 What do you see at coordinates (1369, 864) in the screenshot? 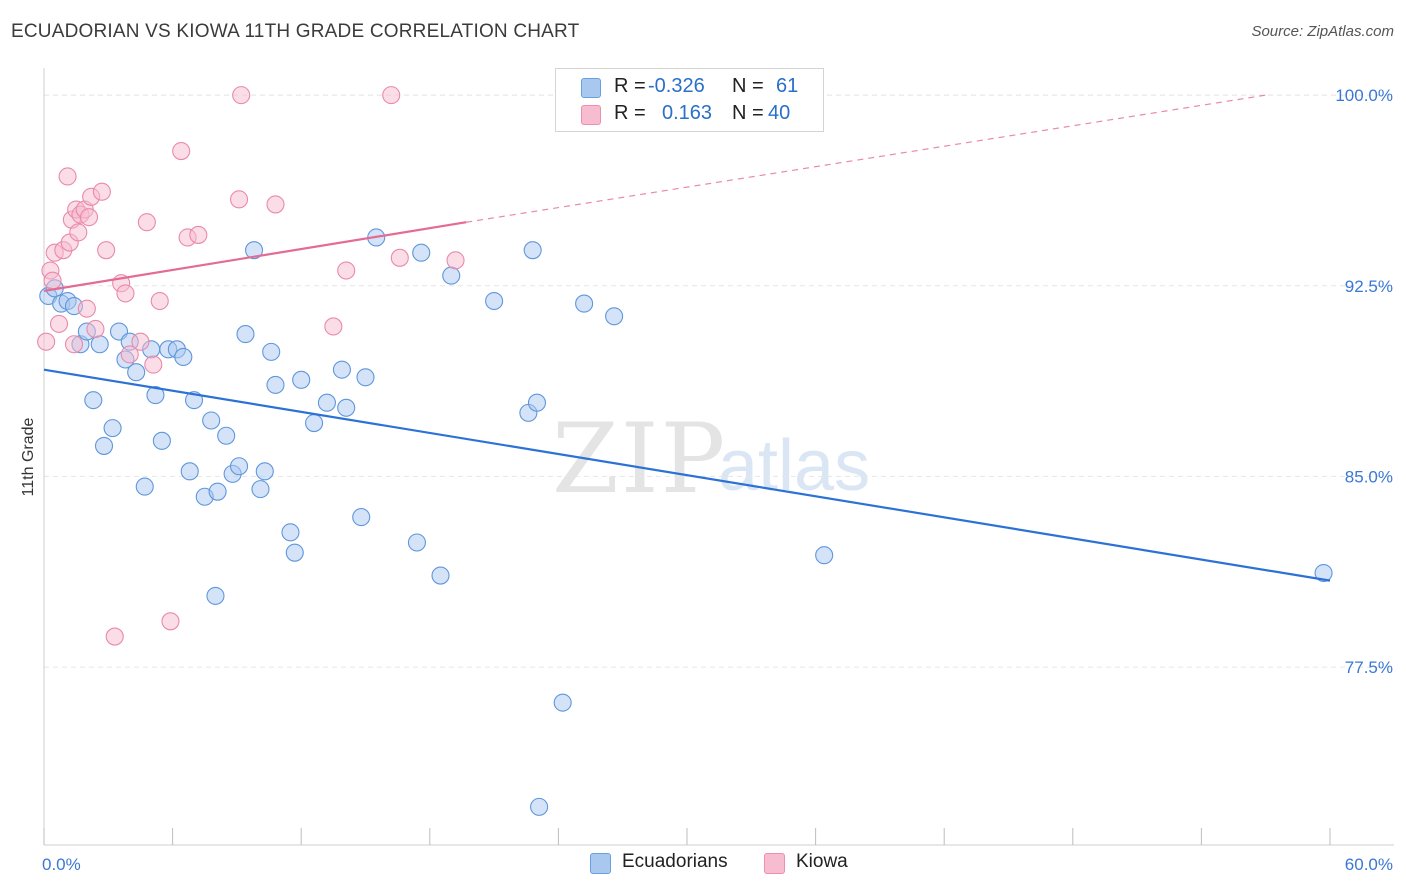
I see `x-tick-label: 60.0%` at bounding box center [1369, 864].